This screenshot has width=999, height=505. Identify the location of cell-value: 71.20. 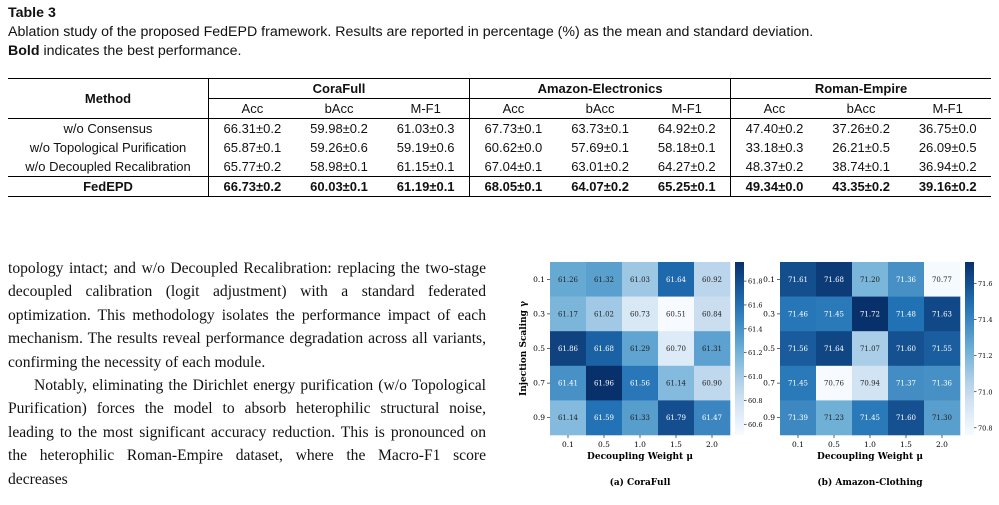
(870, 280).